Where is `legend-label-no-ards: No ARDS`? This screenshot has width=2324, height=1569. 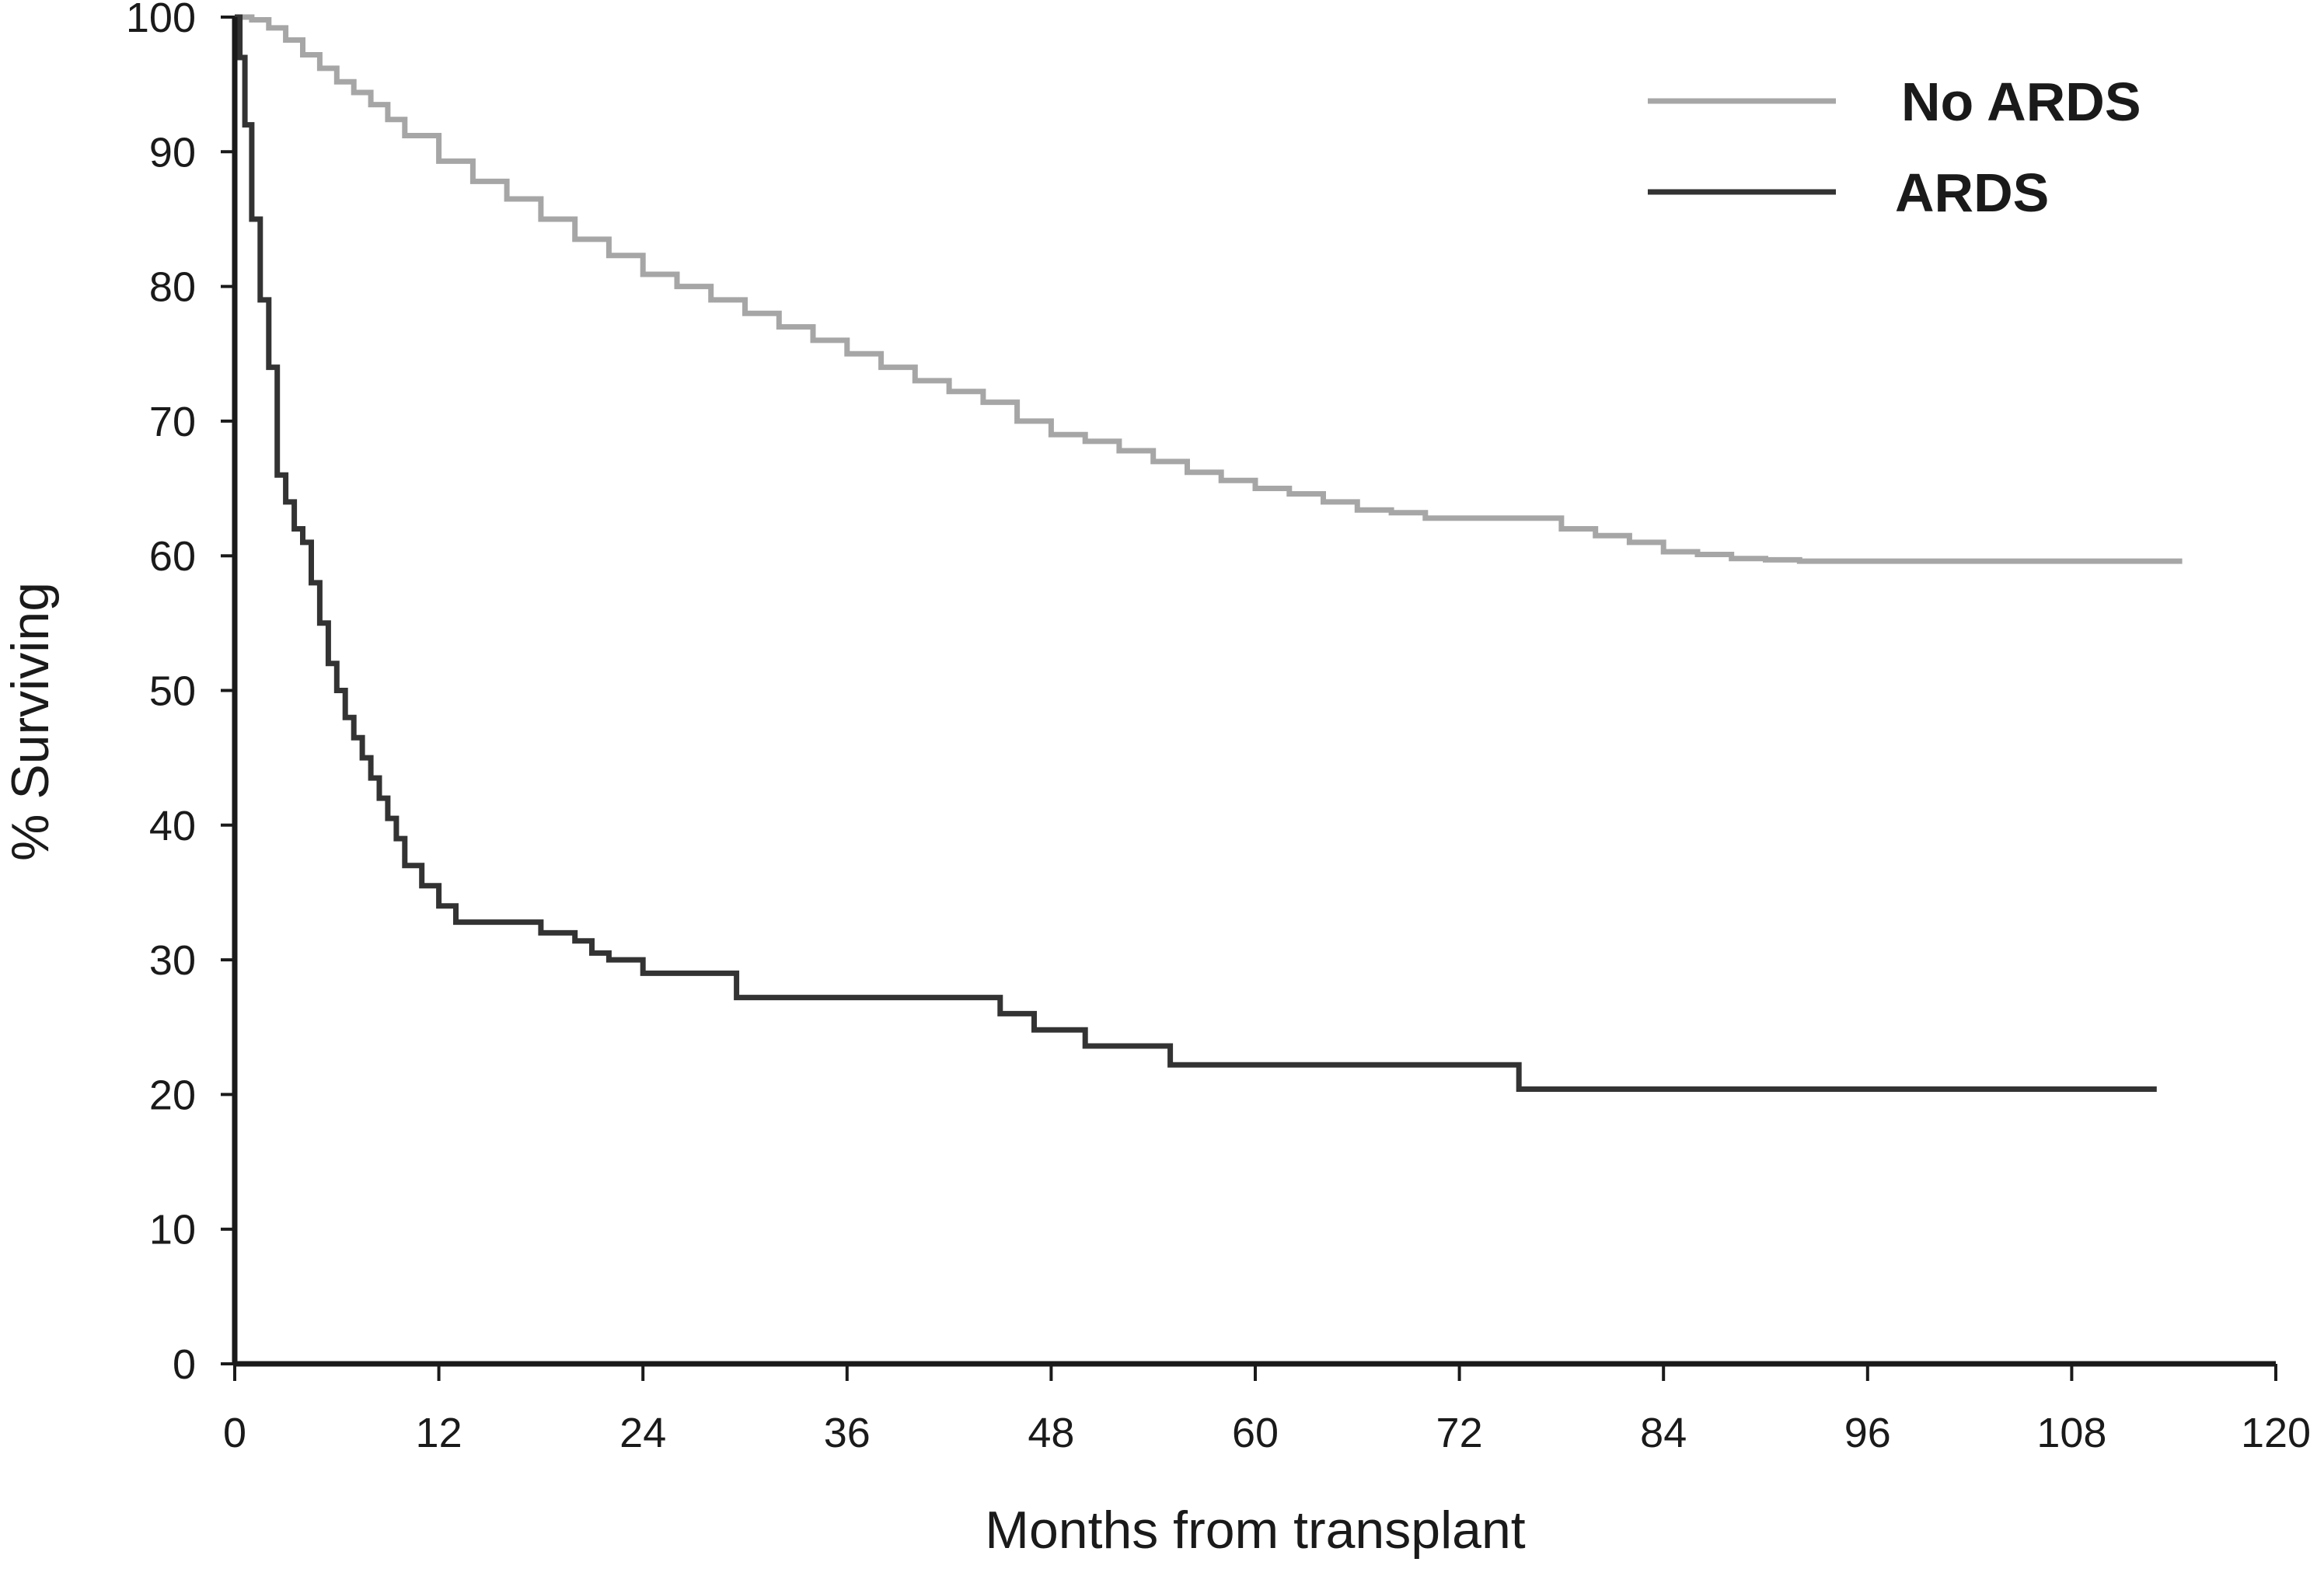 legend-label-no-ards: No ARDS is located at coordinates (2021, 101).